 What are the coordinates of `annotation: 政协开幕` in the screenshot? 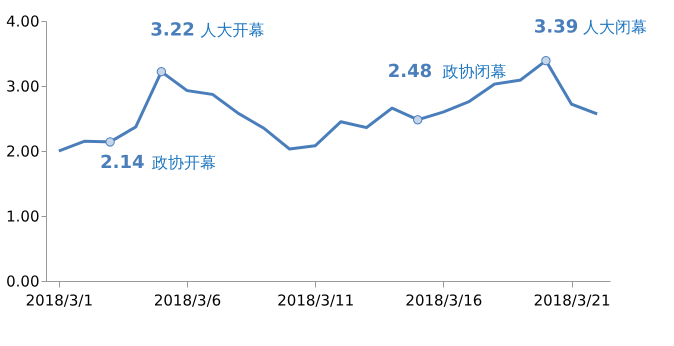 It's located at (184, 162).